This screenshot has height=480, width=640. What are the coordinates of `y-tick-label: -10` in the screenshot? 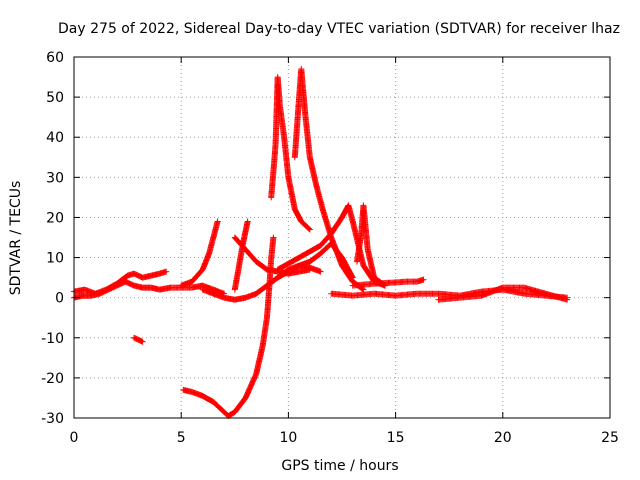 It's located at (52, 339).